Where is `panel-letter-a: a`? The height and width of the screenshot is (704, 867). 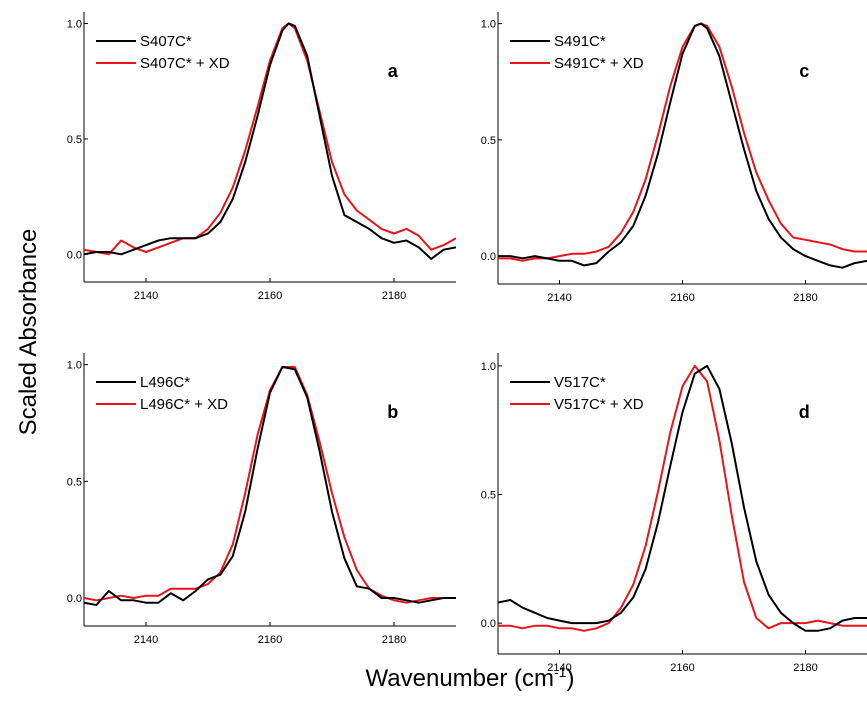 panel-letter-a: a is located at coordinates (393, 71).